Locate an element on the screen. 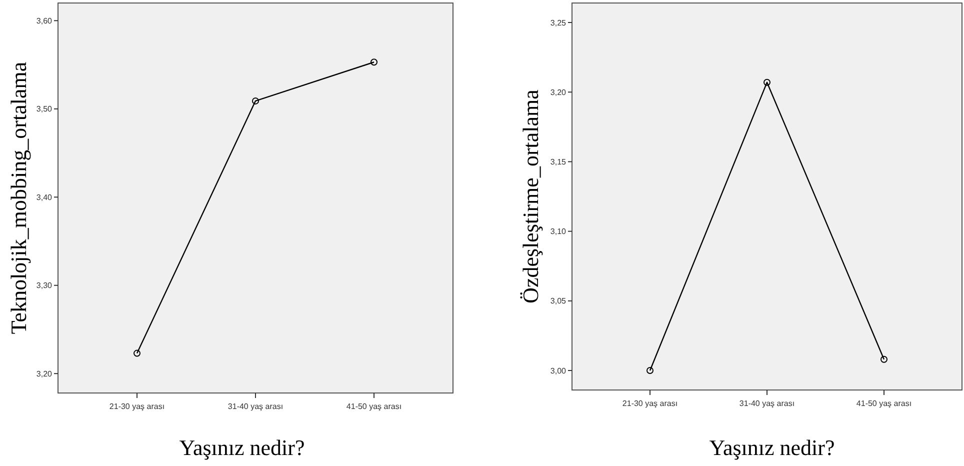 The width and height of the screenshot is (964, 466). y-tick-label: 3,50 is located at coordinates (44, 109).